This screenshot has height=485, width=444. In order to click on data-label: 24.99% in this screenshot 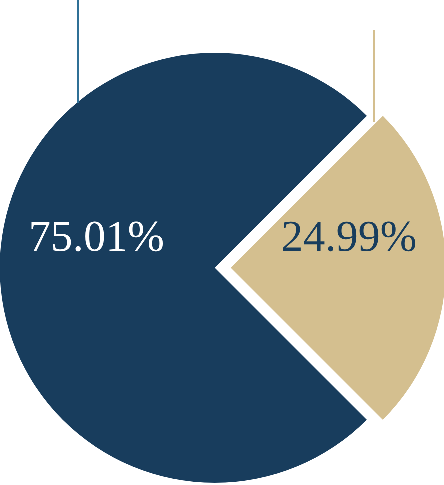, I will do `click(349, 237)`.